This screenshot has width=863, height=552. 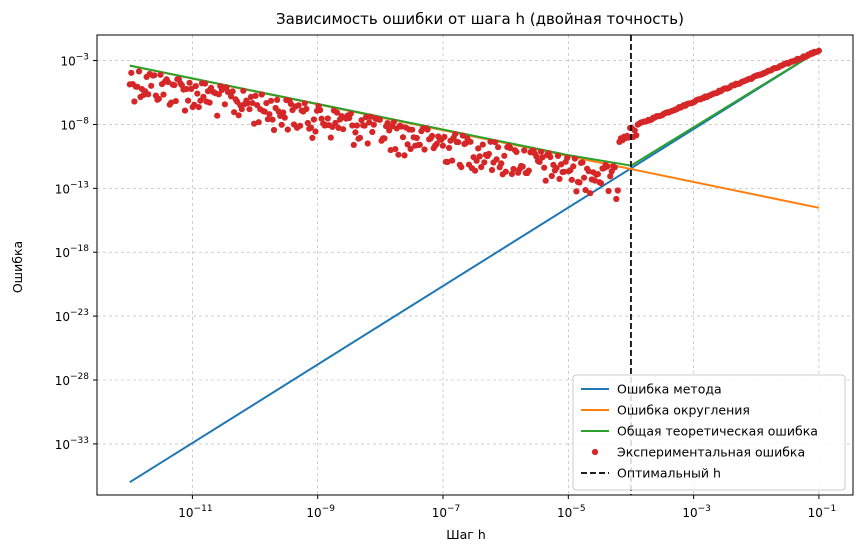 I want to click on x-tick-label-exp: −7, so click(x=453, y=509).